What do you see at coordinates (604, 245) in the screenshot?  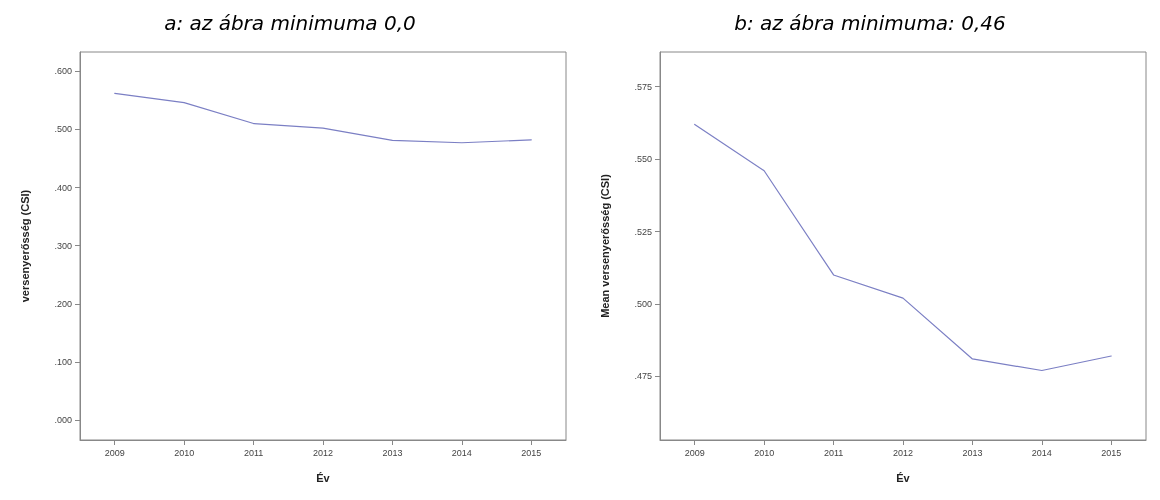 I see `y-axis-title: Mean versenyerősség (CSI)` at bounding box center [604, 245].